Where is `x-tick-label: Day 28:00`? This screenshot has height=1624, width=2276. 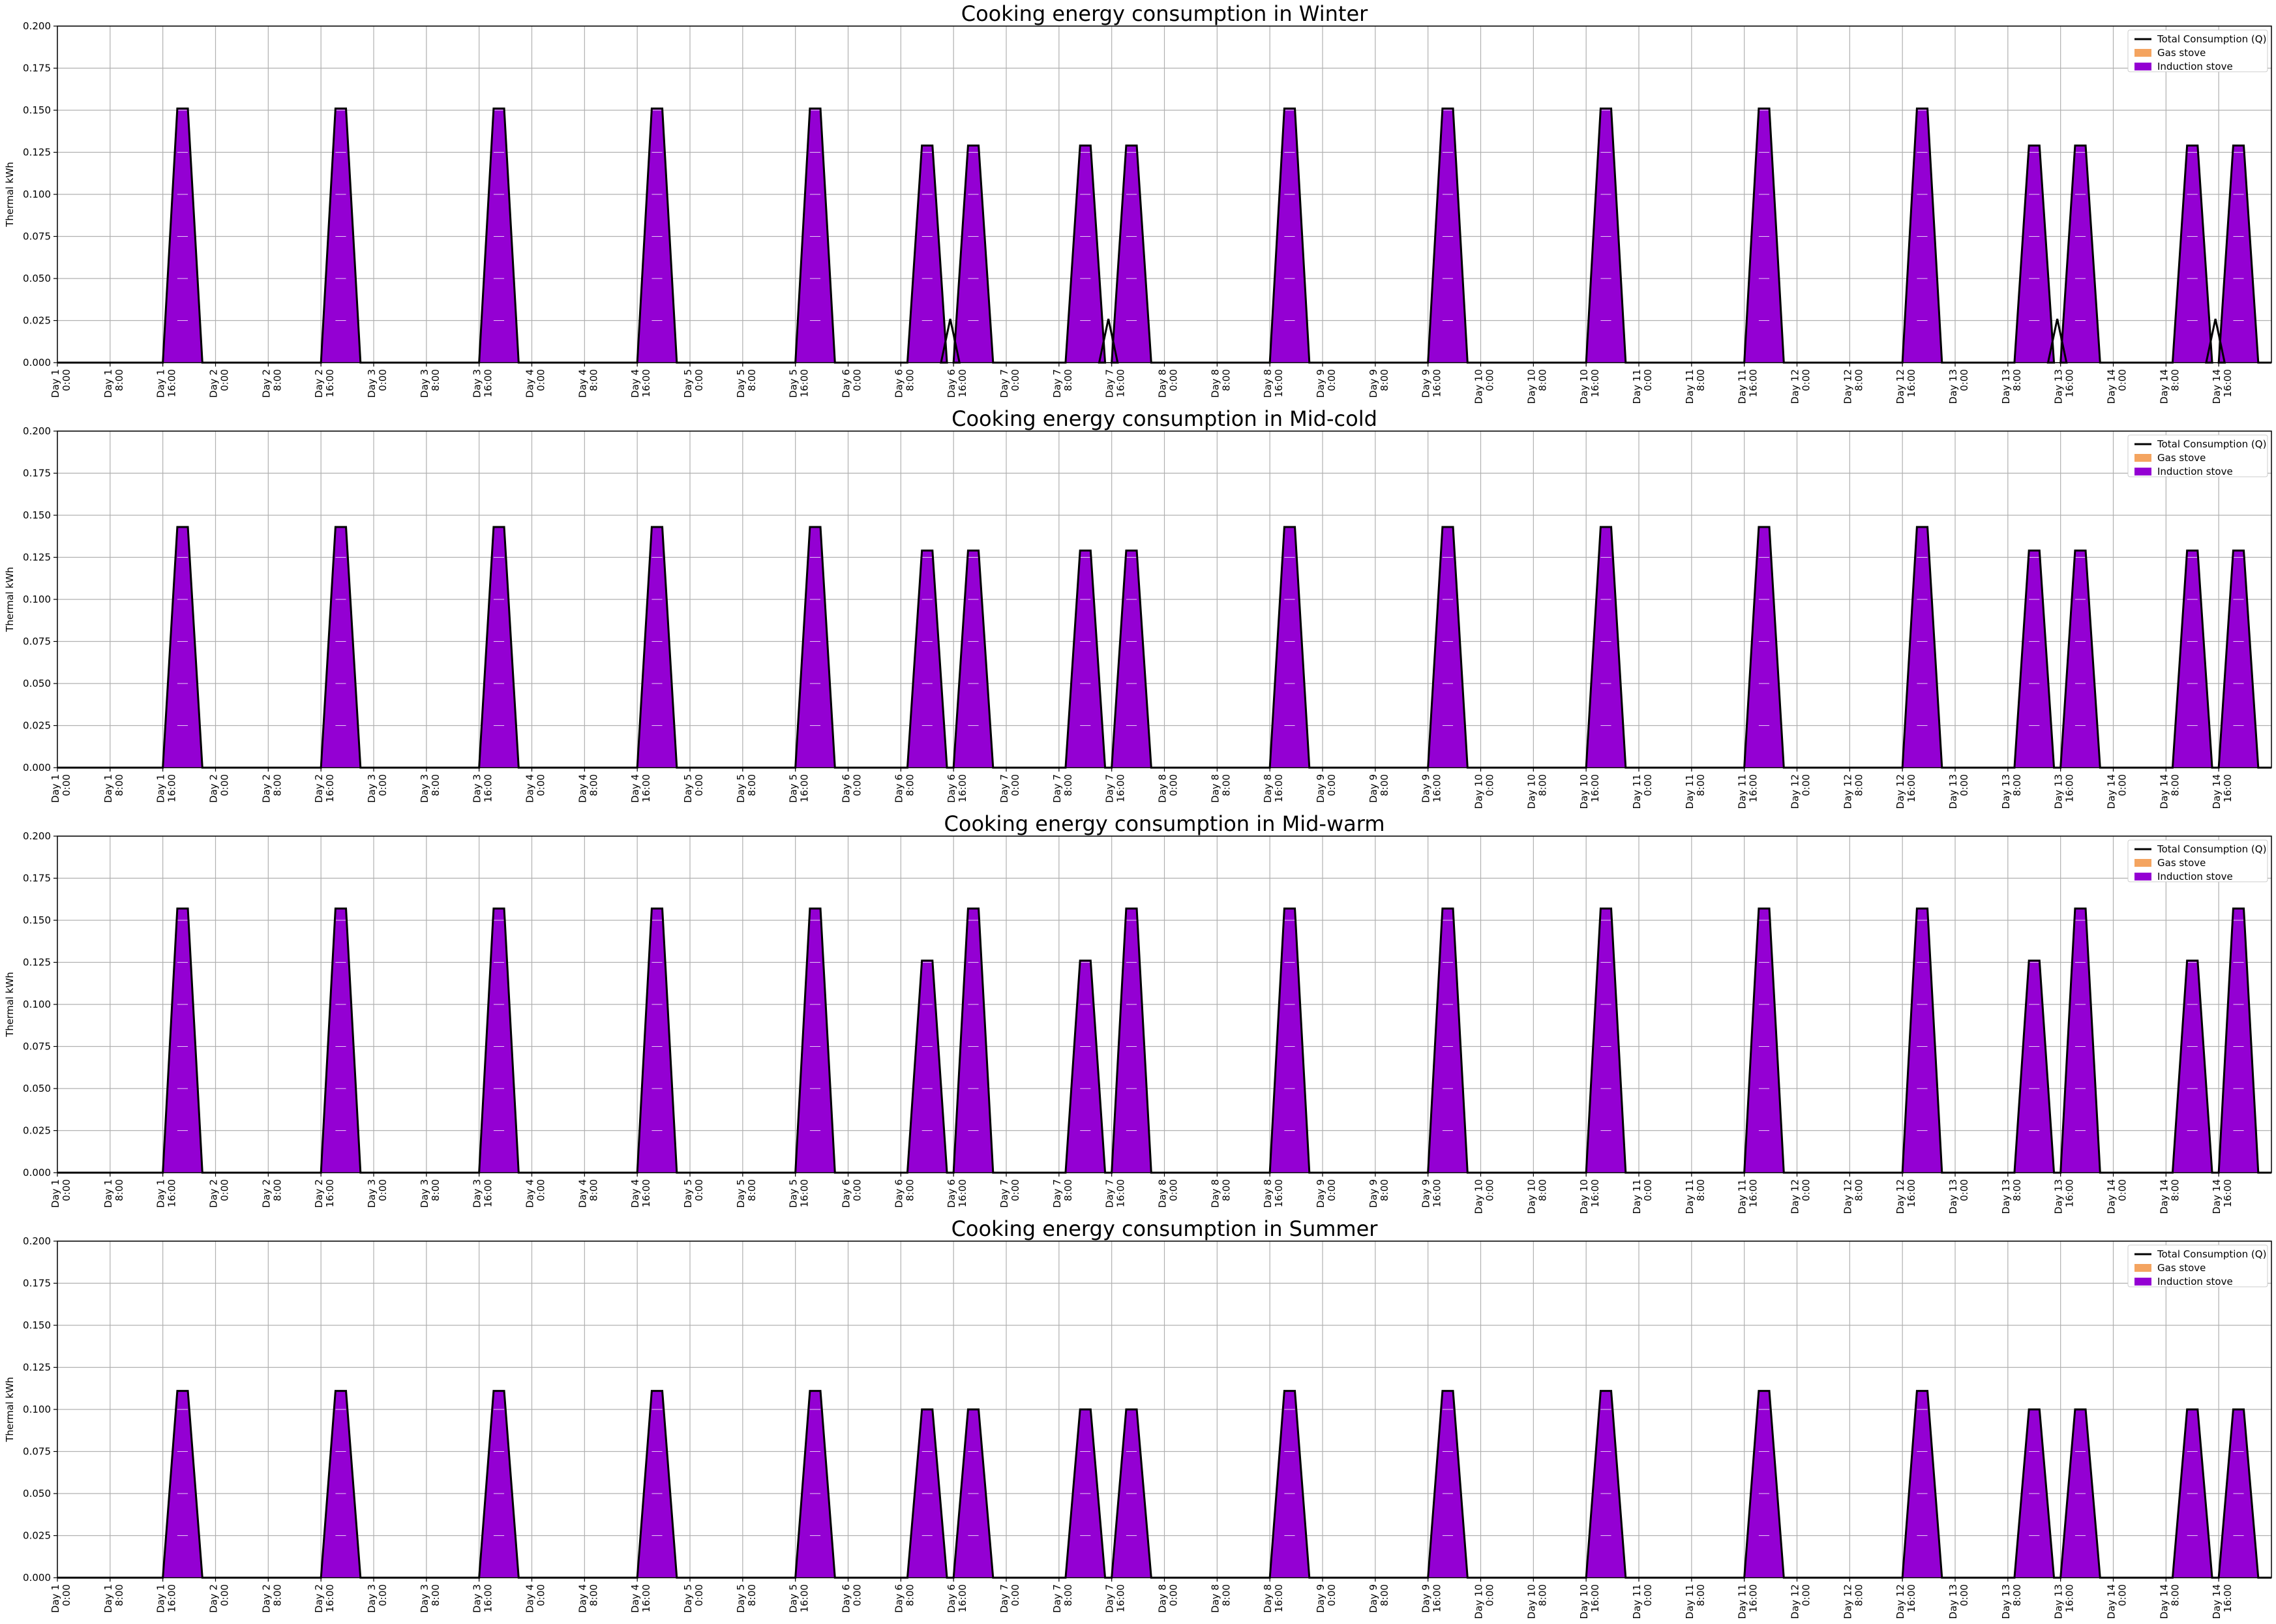
x-tick-label: Day 28:00 is located at coordinates (271, 383).